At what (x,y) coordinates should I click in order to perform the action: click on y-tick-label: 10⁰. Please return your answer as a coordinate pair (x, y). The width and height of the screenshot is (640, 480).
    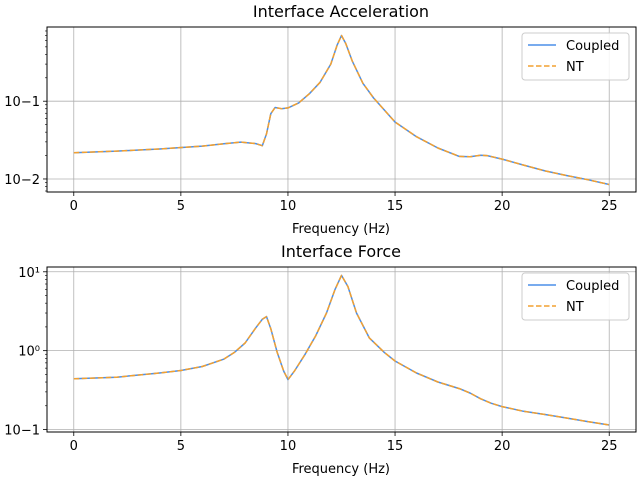
    Looking at the image, I should click on (29, 352).